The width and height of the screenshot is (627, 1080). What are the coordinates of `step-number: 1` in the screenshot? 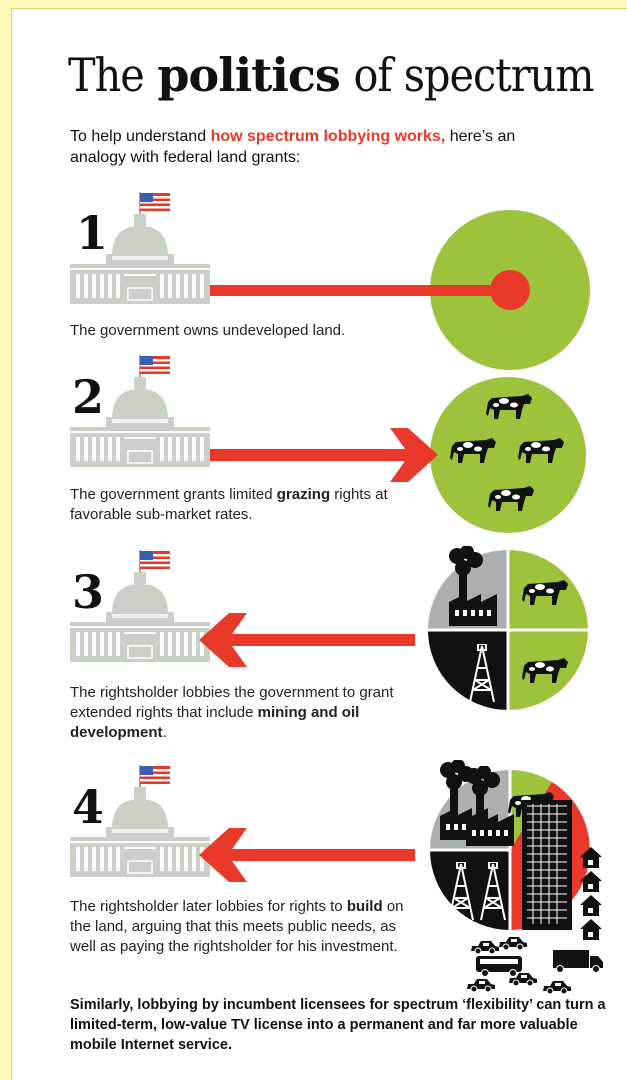 It's located at (92, 233).